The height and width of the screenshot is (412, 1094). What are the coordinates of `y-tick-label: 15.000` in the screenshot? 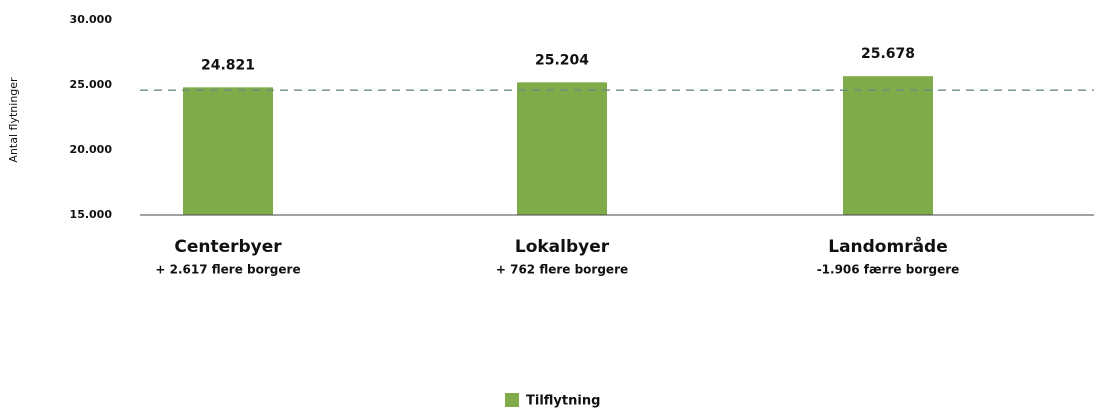 It's located at (91, 214).